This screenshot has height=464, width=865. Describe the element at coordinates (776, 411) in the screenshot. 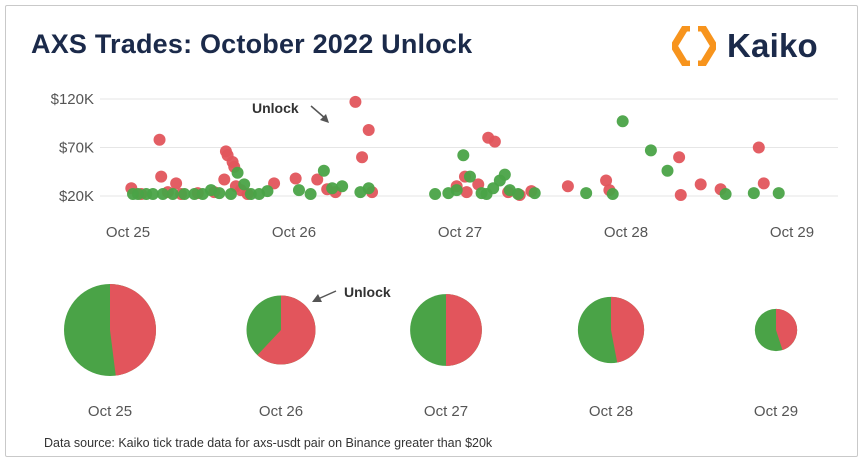

I see `pie-label: Oct 29` at that location.